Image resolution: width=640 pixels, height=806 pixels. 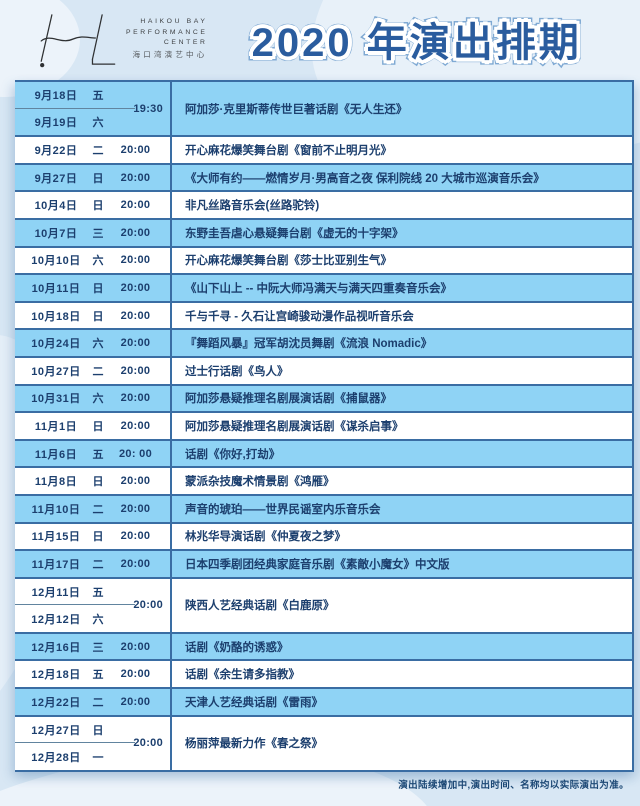 I want to click on row-show-title: 日本四季剧团经典家庭音乐剧《素敵小魔女》中文版, so click(x=401, y=564).